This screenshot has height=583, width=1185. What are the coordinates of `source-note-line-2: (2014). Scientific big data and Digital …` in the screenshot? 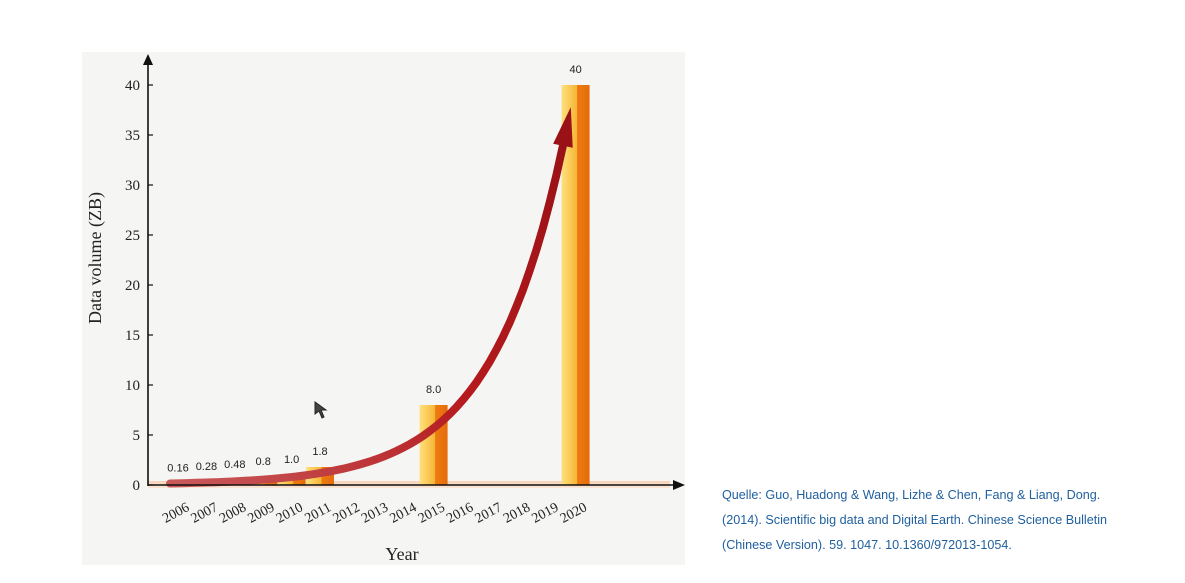 It's located at (915, 520).